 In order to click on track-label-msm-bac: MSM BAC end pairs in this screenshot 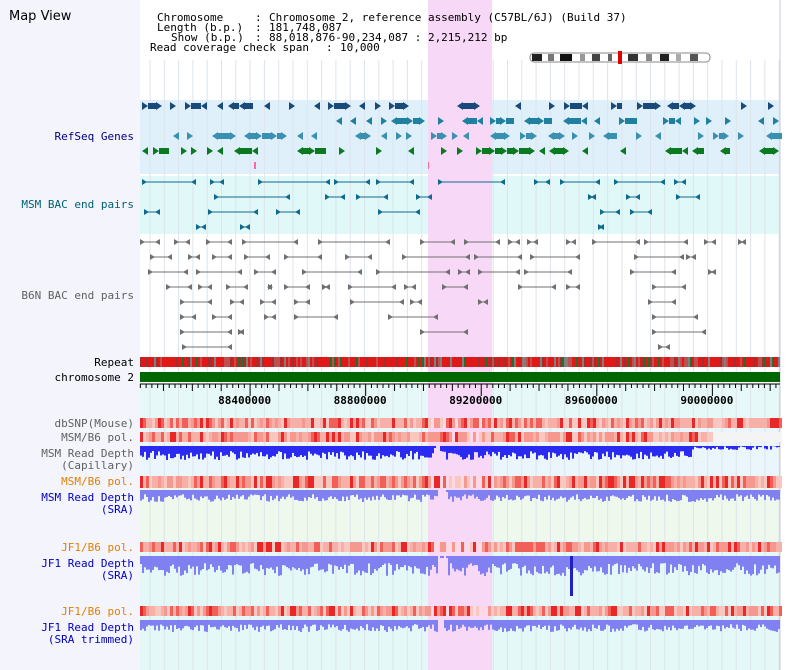, I will do `click(77, 204)`.